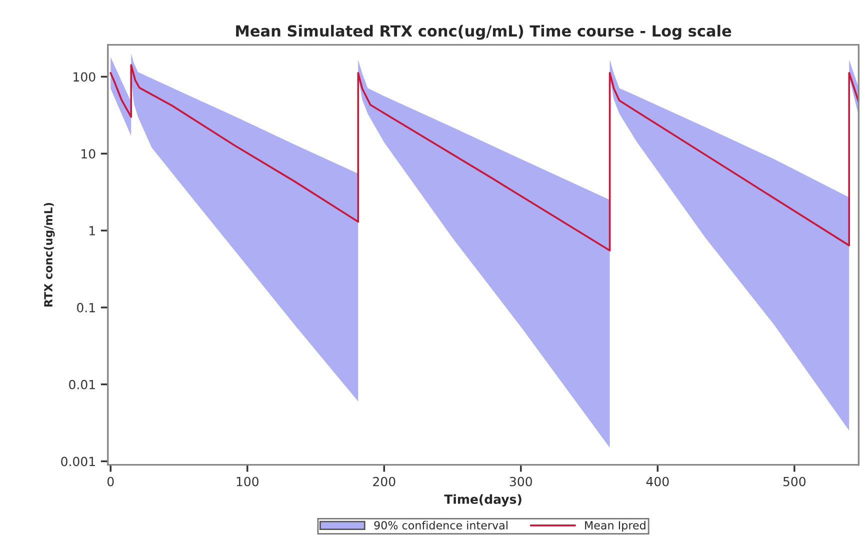 The image size is (863, 560). What do you see at coordinates (49, 254) in the screenshot?
I see `y-axis-title: RTX conc(ug/mL)` at bounding box center [49, 254].